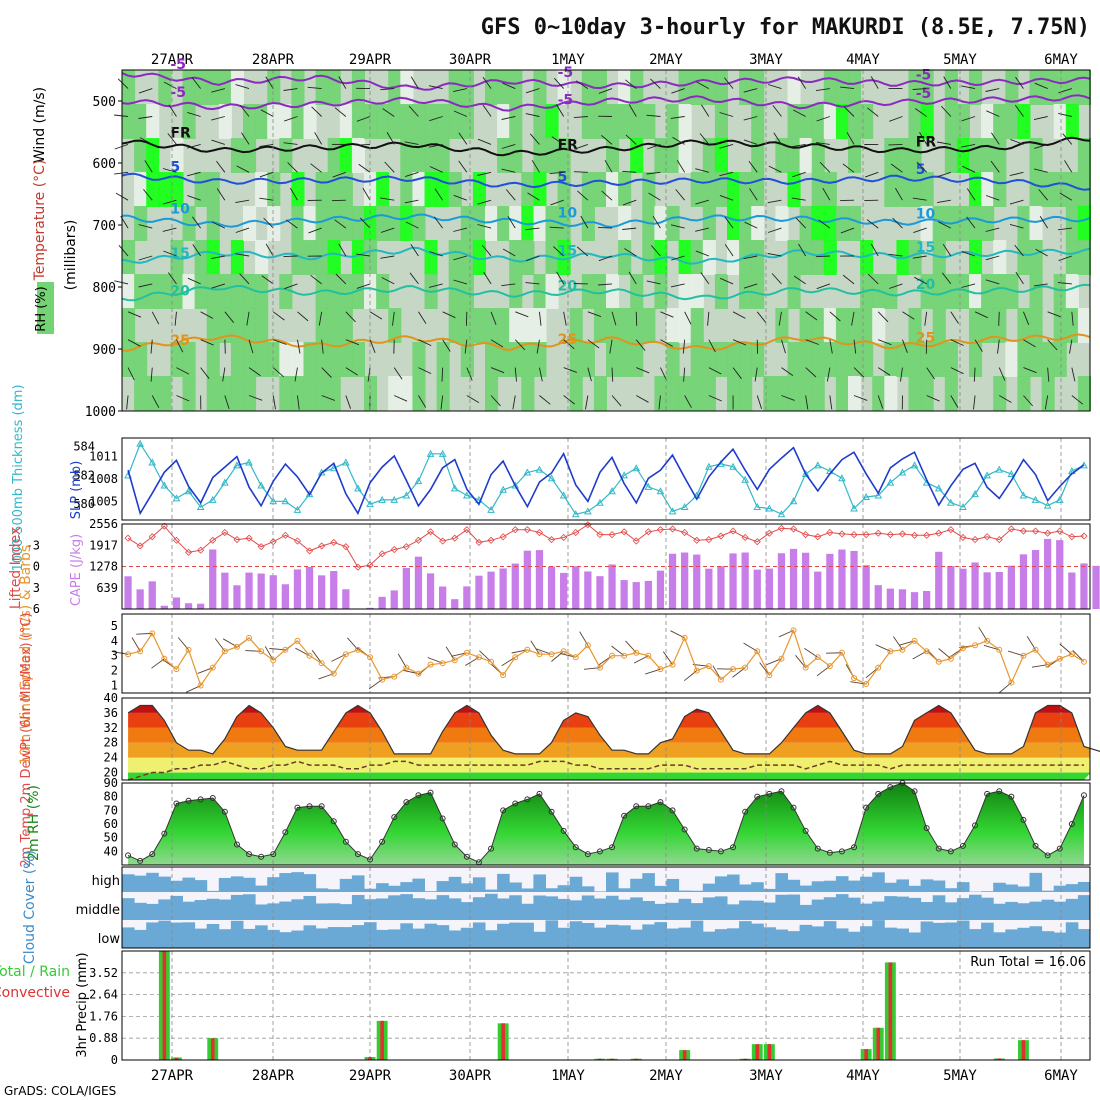 Image resolution: width=1100 pixels, height=1100 pixels. What do you see at coordinates (33, 545) in the screenshot?
I see `lifted-tick: -3` at bounding box center [33, 545].